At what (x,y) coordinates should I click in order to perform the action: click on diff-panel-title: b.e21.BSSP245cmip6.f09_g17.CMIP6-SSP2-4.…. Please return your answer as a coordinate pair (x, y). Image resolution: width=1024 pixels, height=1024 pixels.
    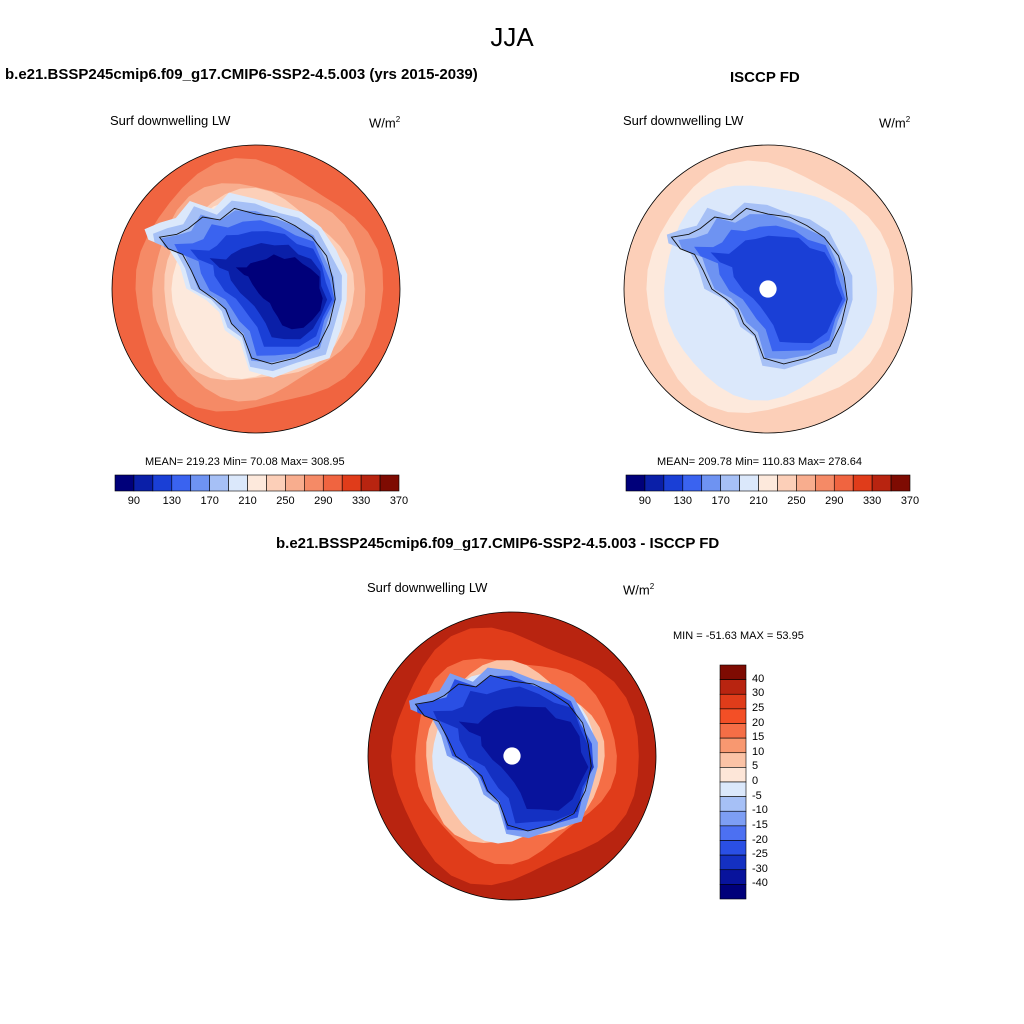
    Looking at the image, I should click on (498, 543).